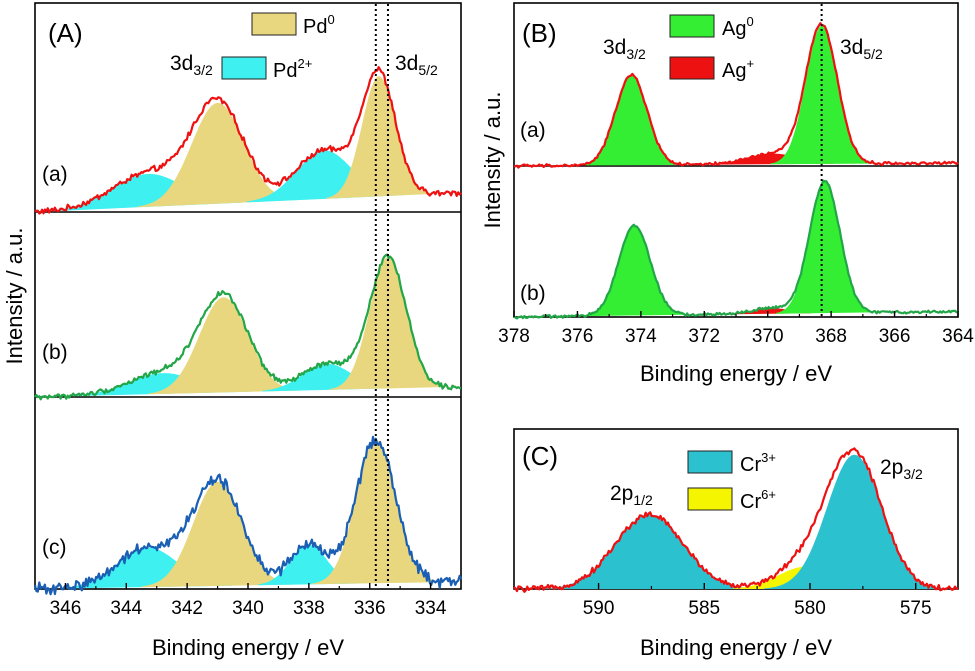 This screenshot has width=975, height=671. I want to click on panel-0-x-tick-label-1: 344, so click(126, 608).